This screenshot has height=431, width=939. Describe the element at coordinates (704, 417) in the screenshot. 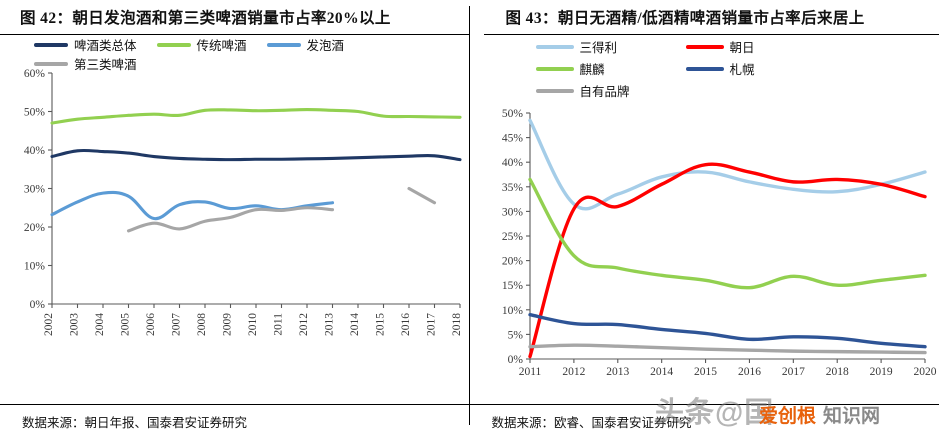

I see `right-source-row: 数据来源：欧睿、国泰君安证券研究` at that location.